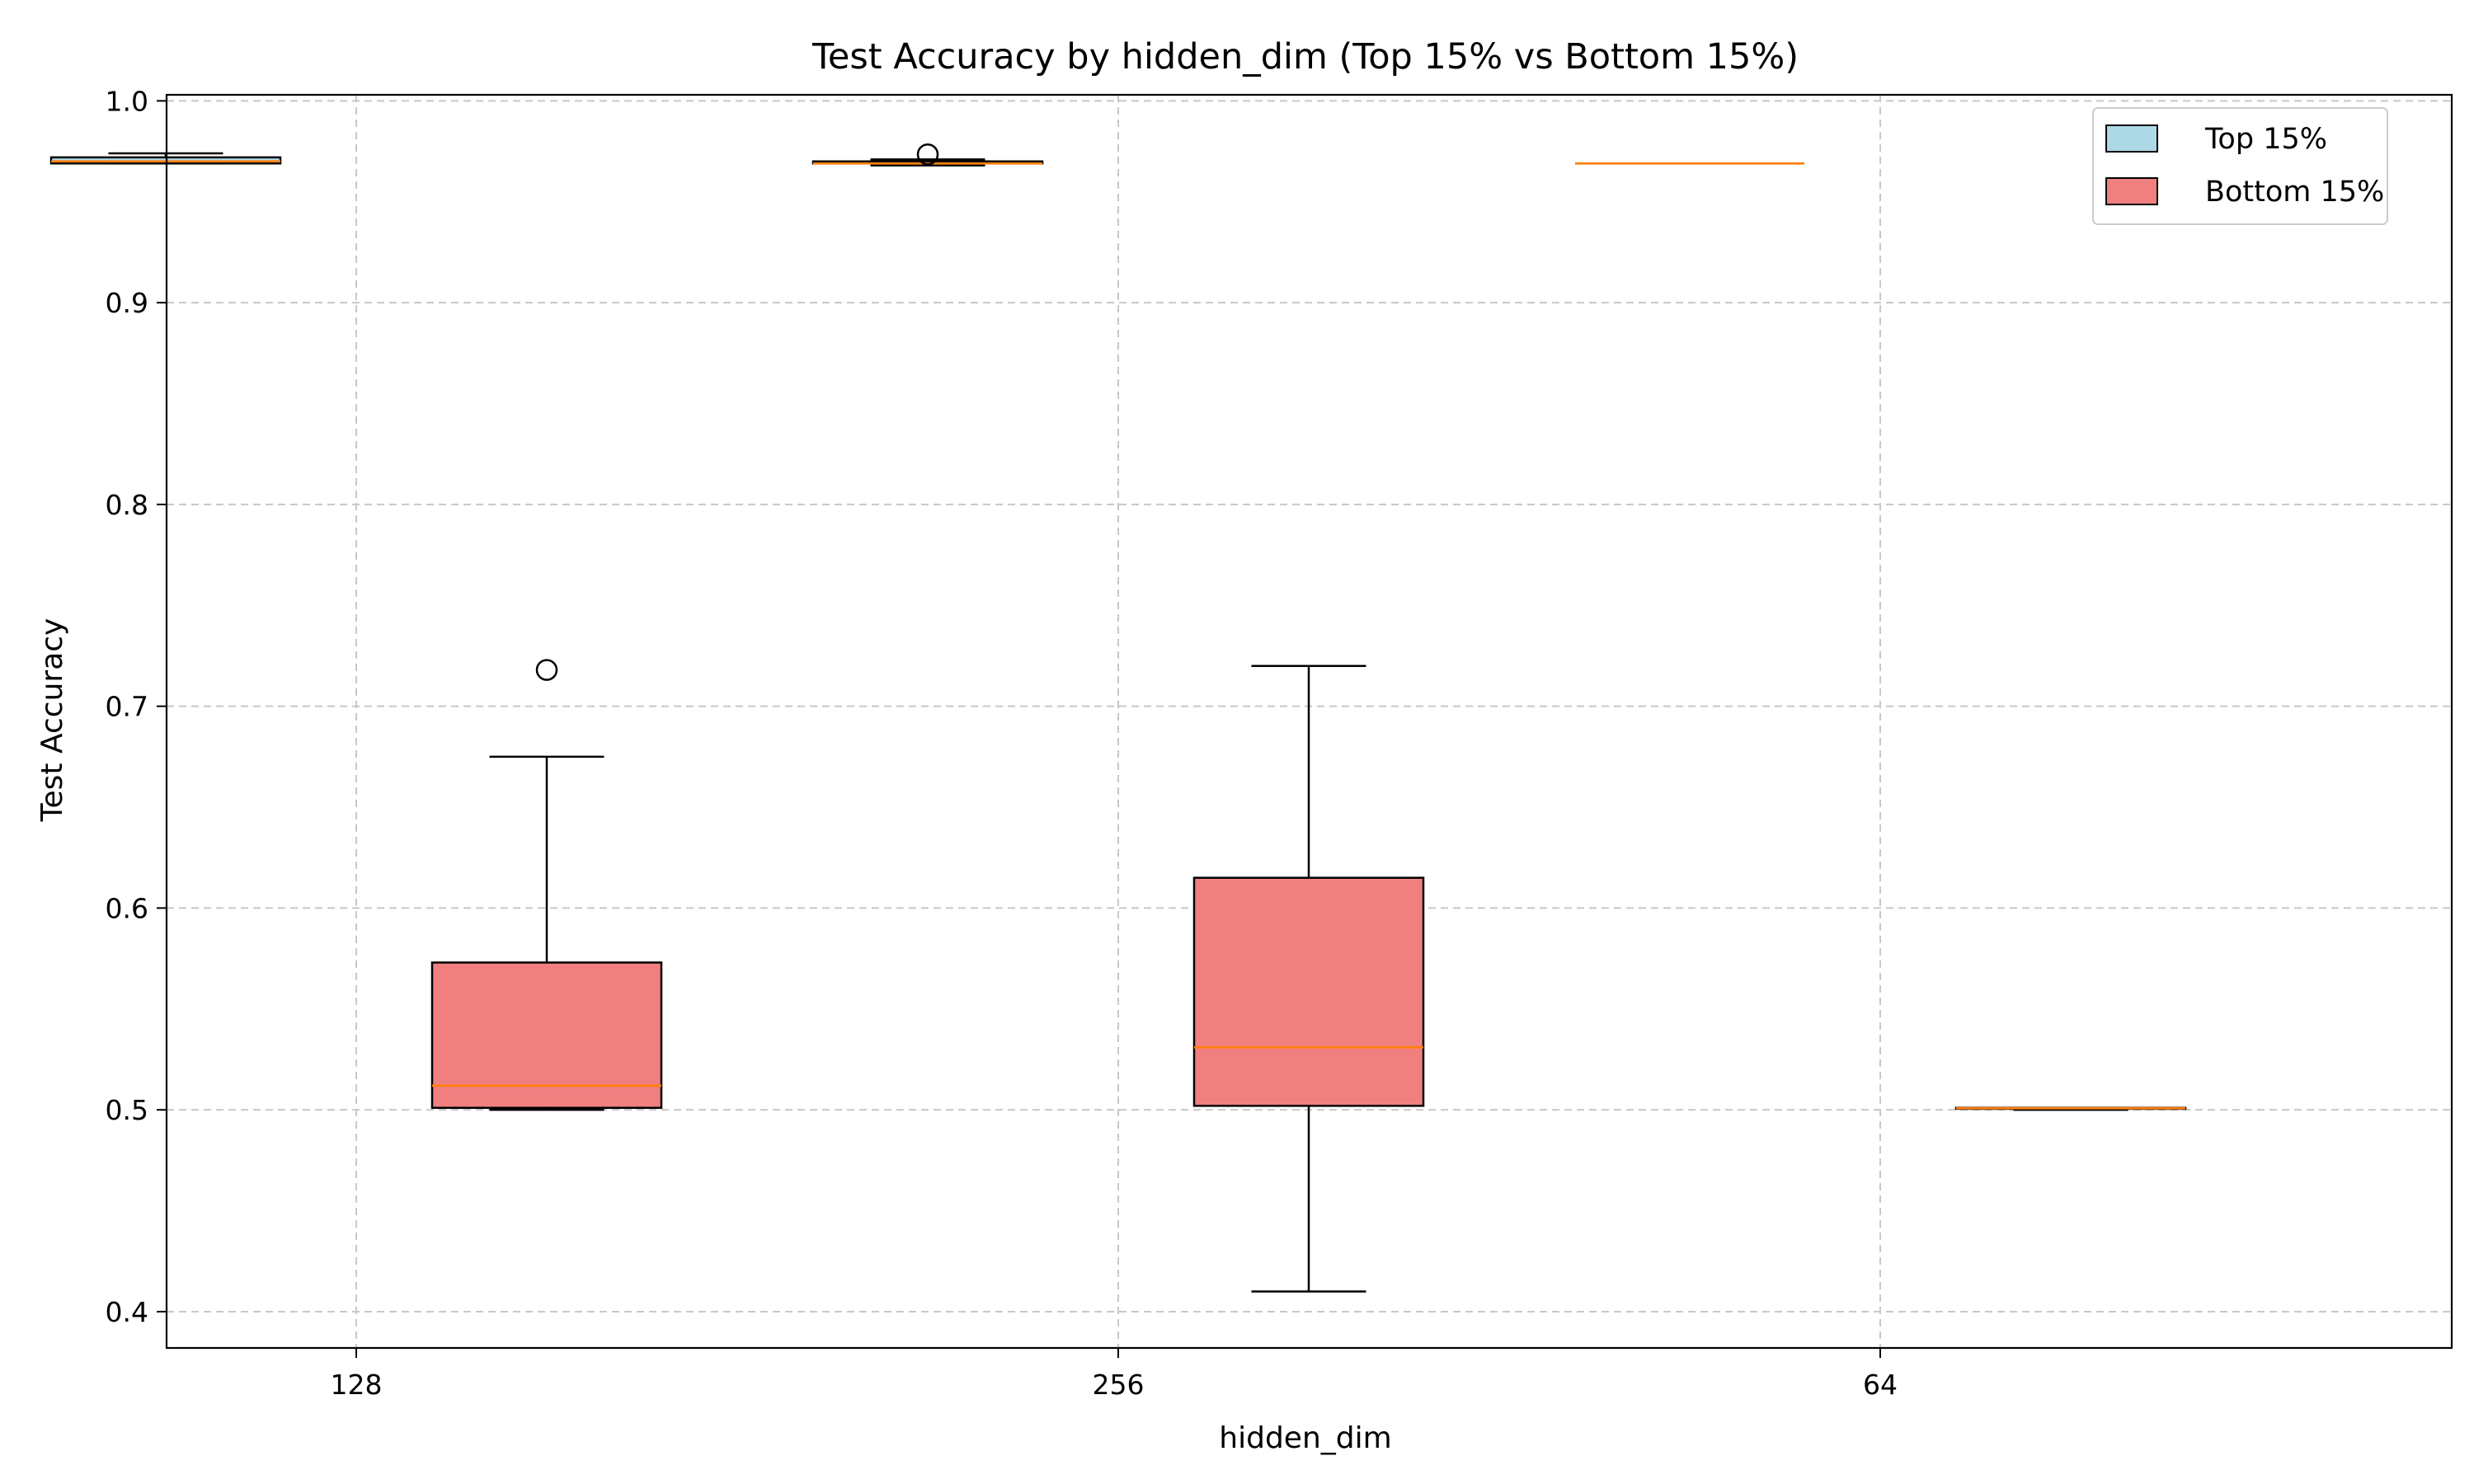  What do you see at coordinates (127, 1110) in the screenshot?
I see `y-tick-label: 0.5` at bounding box center [127, 1110].